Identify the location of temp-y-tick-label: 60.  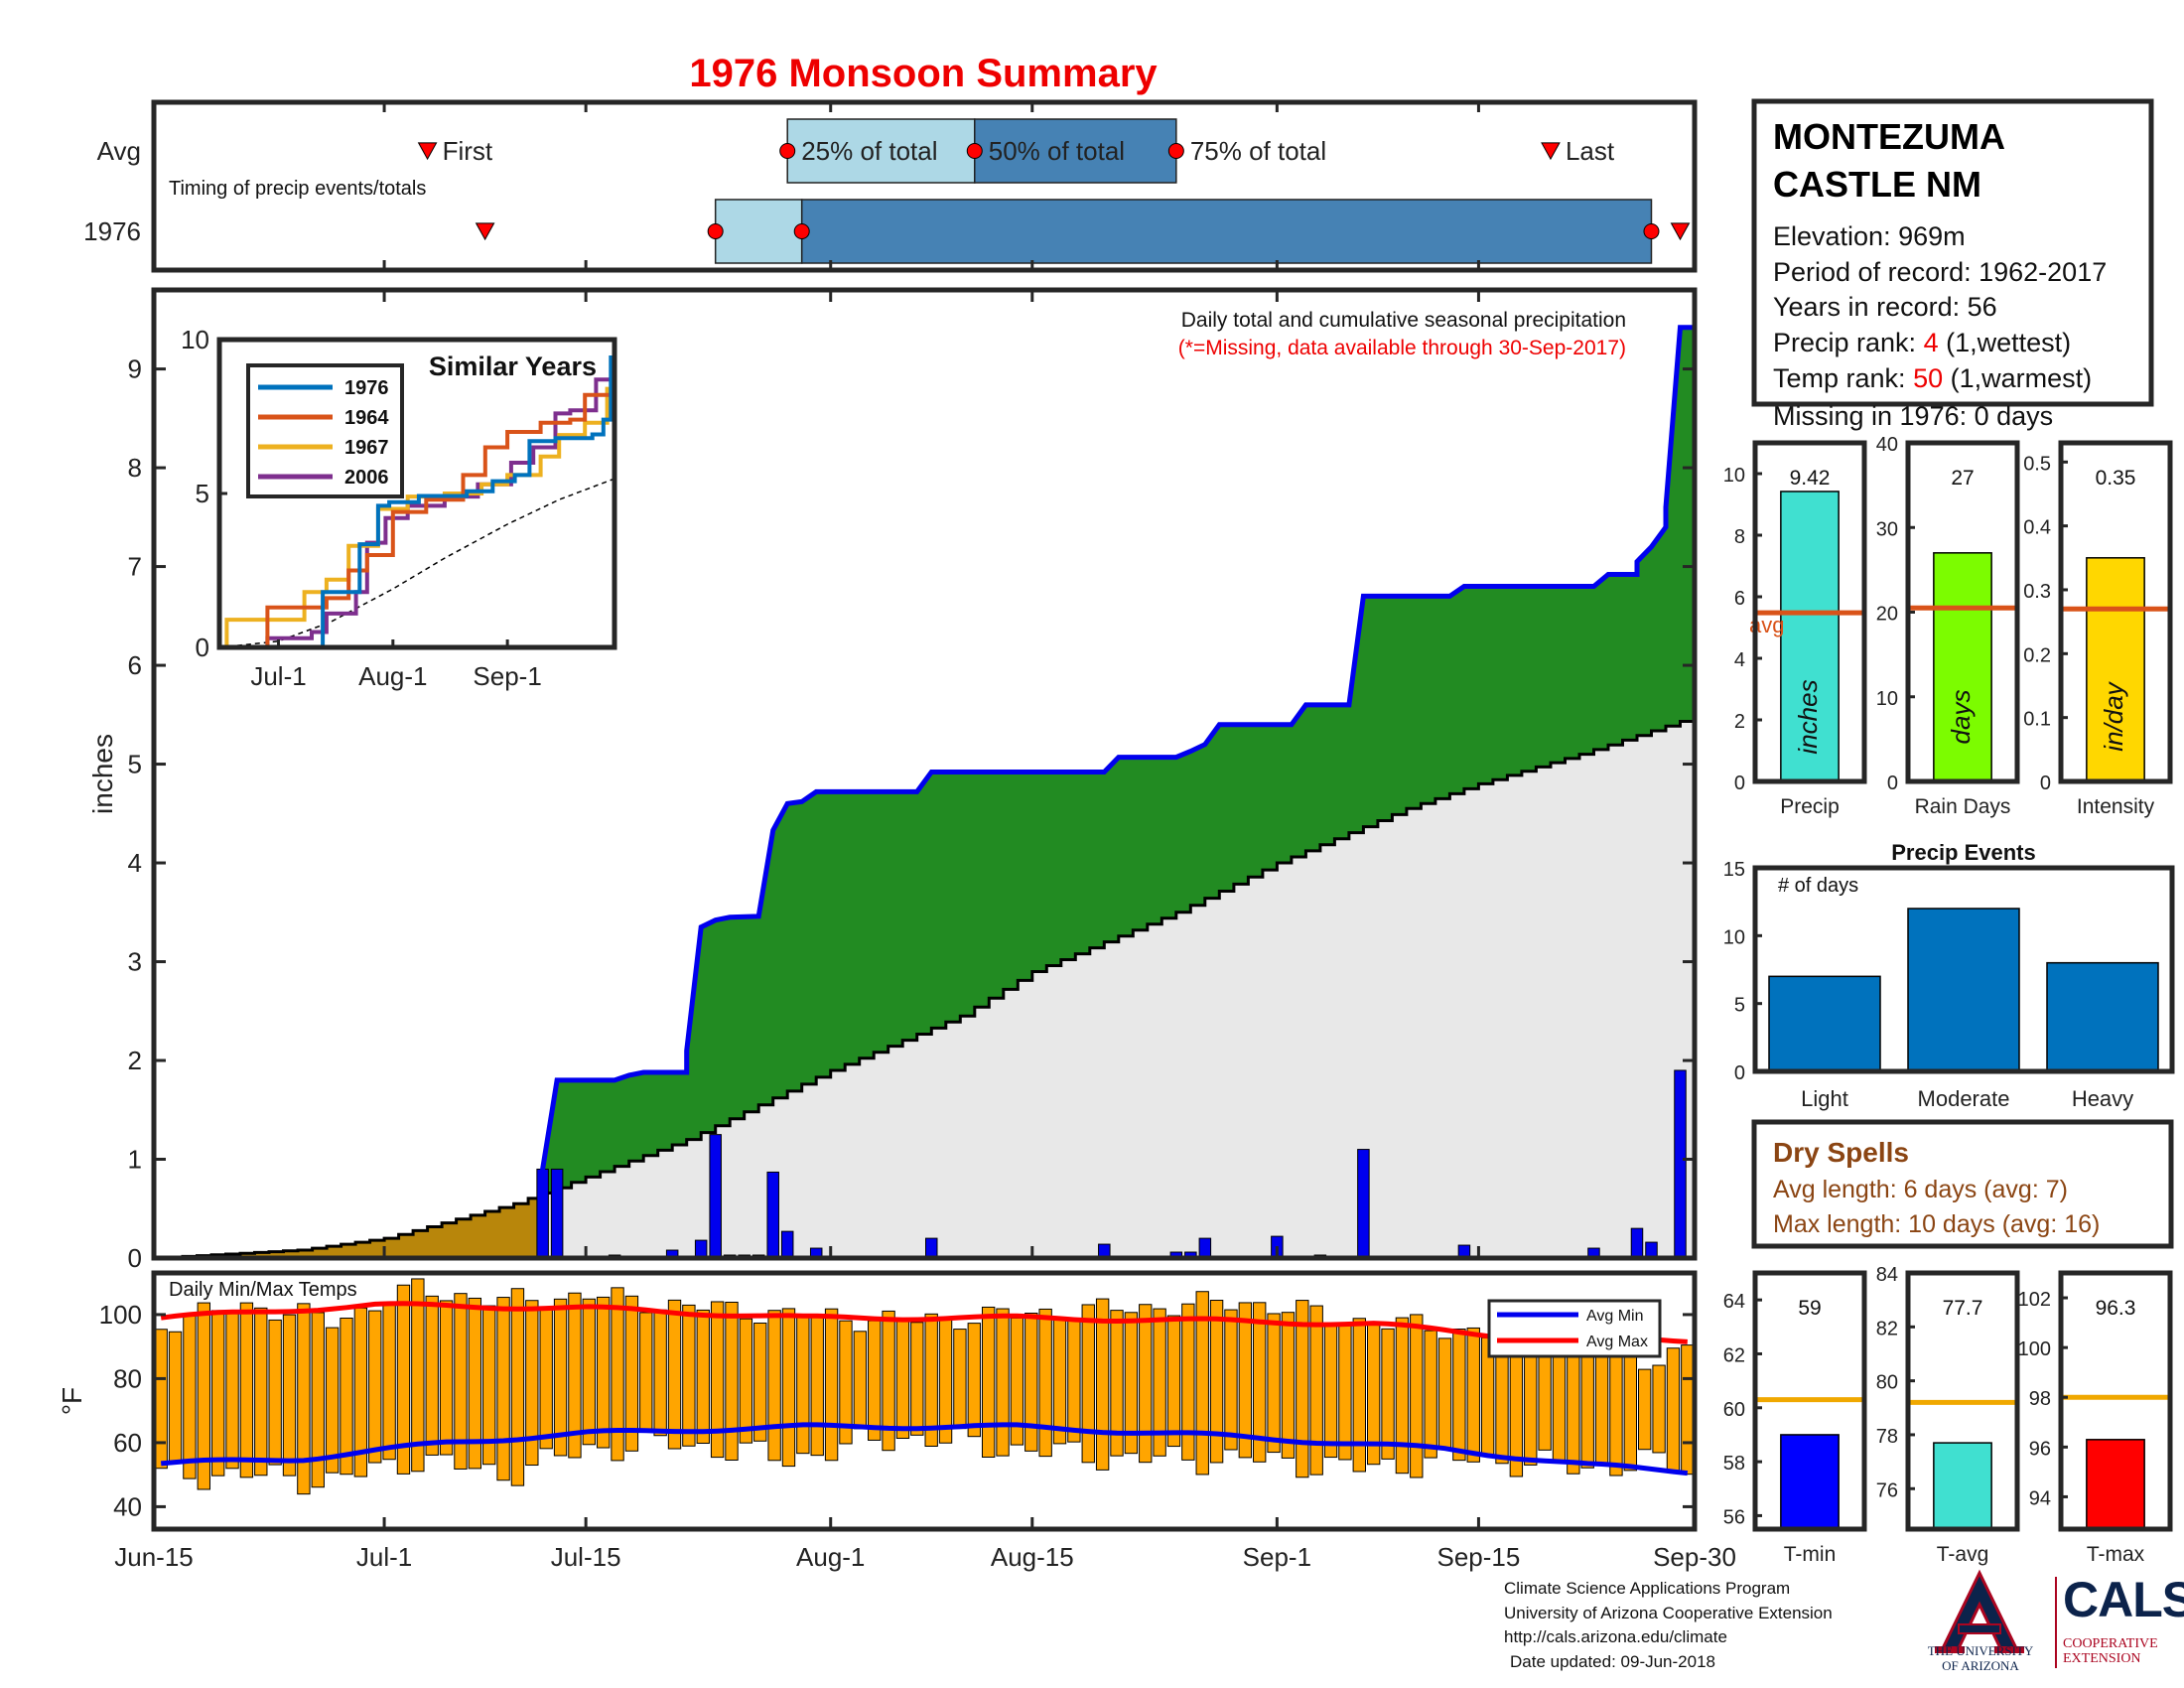
(127, 1443).